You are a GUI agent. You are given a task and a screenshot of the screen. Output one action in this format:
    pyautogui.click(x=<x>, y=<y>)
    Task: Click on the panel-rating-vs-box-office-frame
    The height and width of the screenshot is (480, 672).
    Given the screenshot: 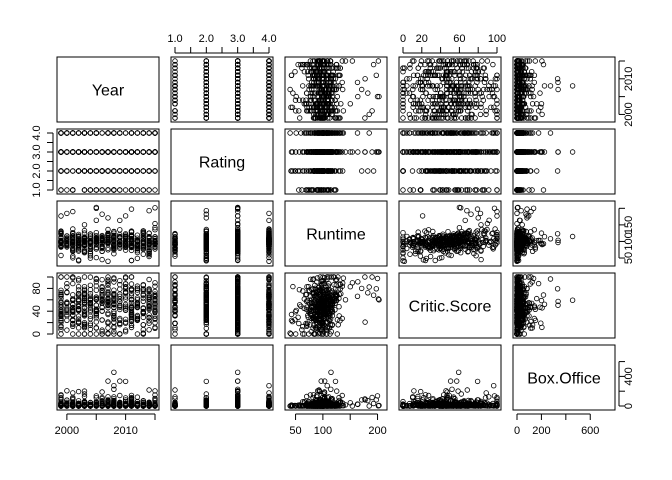 What is the action you would take?
    pyautogui.click(x=564, y=161)
    